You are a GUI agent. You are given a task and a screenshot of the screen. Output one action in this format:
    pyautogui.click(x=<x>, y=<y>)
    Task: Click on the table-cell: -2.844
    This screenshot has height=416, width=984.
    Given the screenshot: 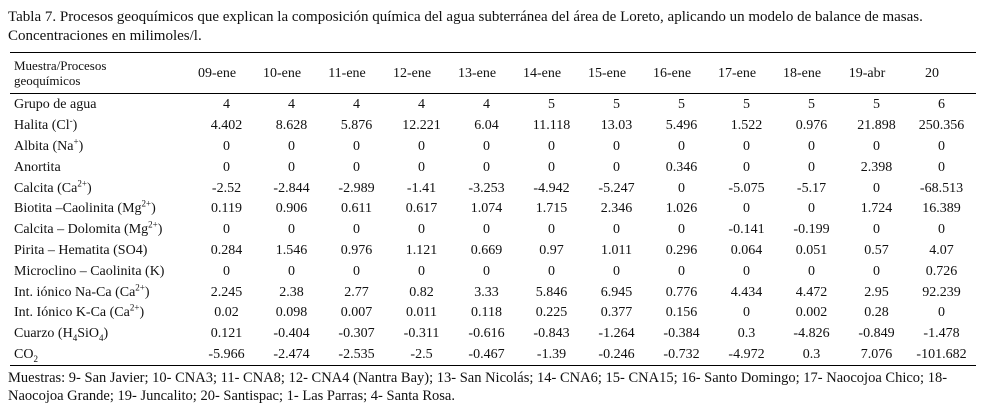 What is the action you would take?
    pyautogui.click(x=291, y=188)
    